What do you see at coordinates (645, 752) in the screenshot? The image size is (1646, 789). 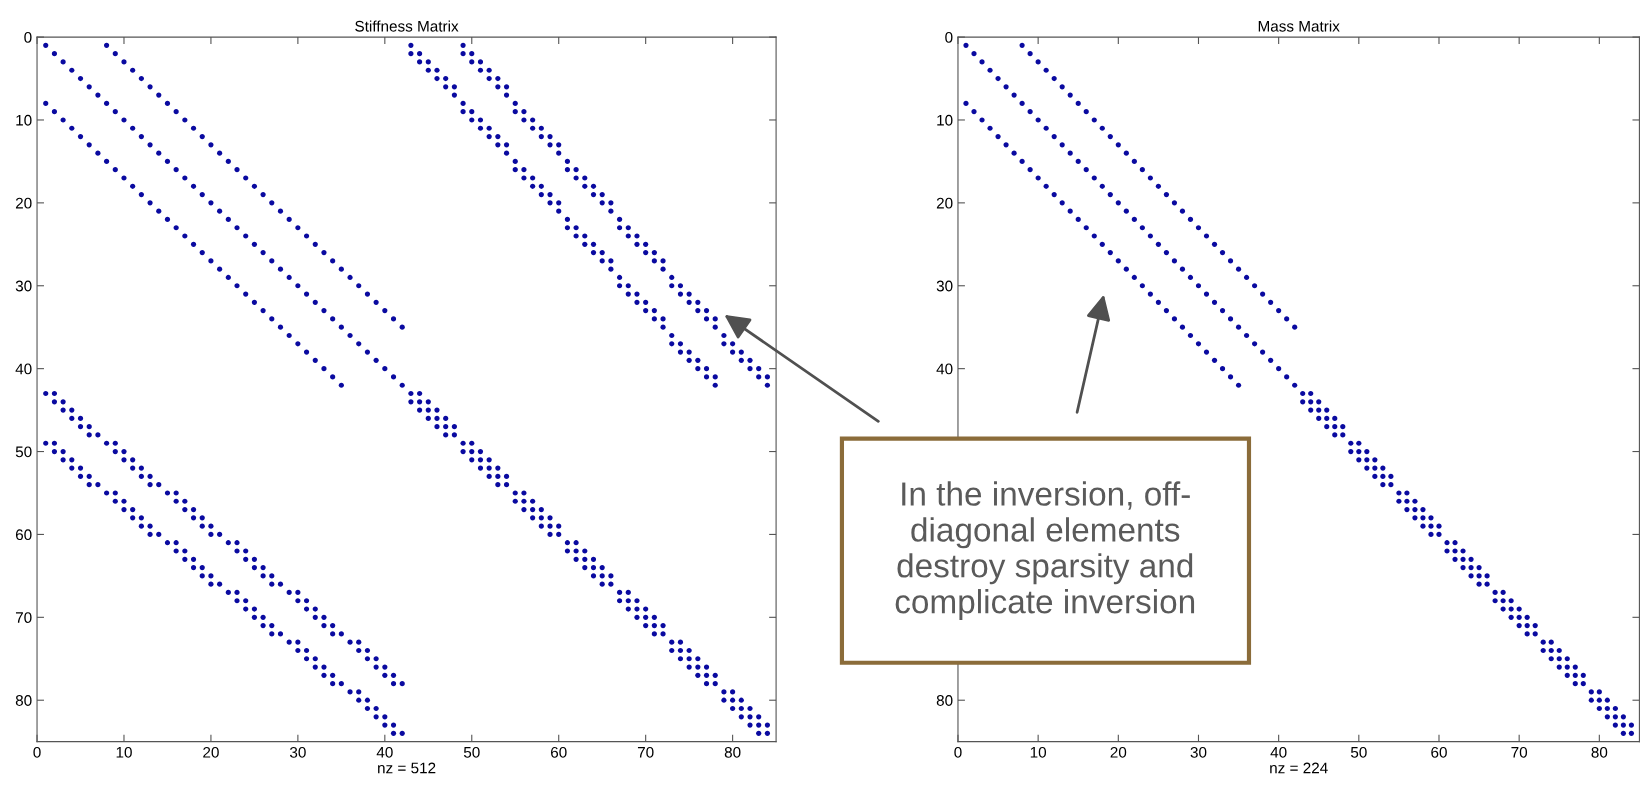 I see `x-tick-label: 70` at bounding box center [645, 752].